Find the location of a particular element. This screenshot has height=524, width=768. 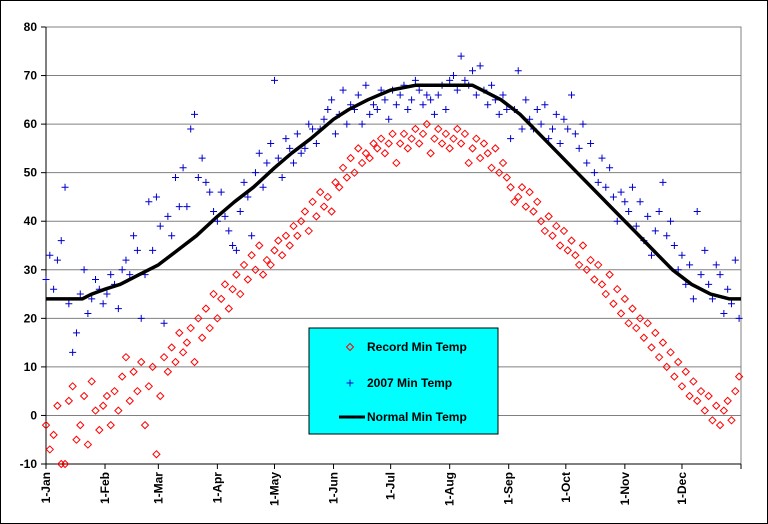

x-tick-label: 1-Oct is located at coordinates (566, 487).